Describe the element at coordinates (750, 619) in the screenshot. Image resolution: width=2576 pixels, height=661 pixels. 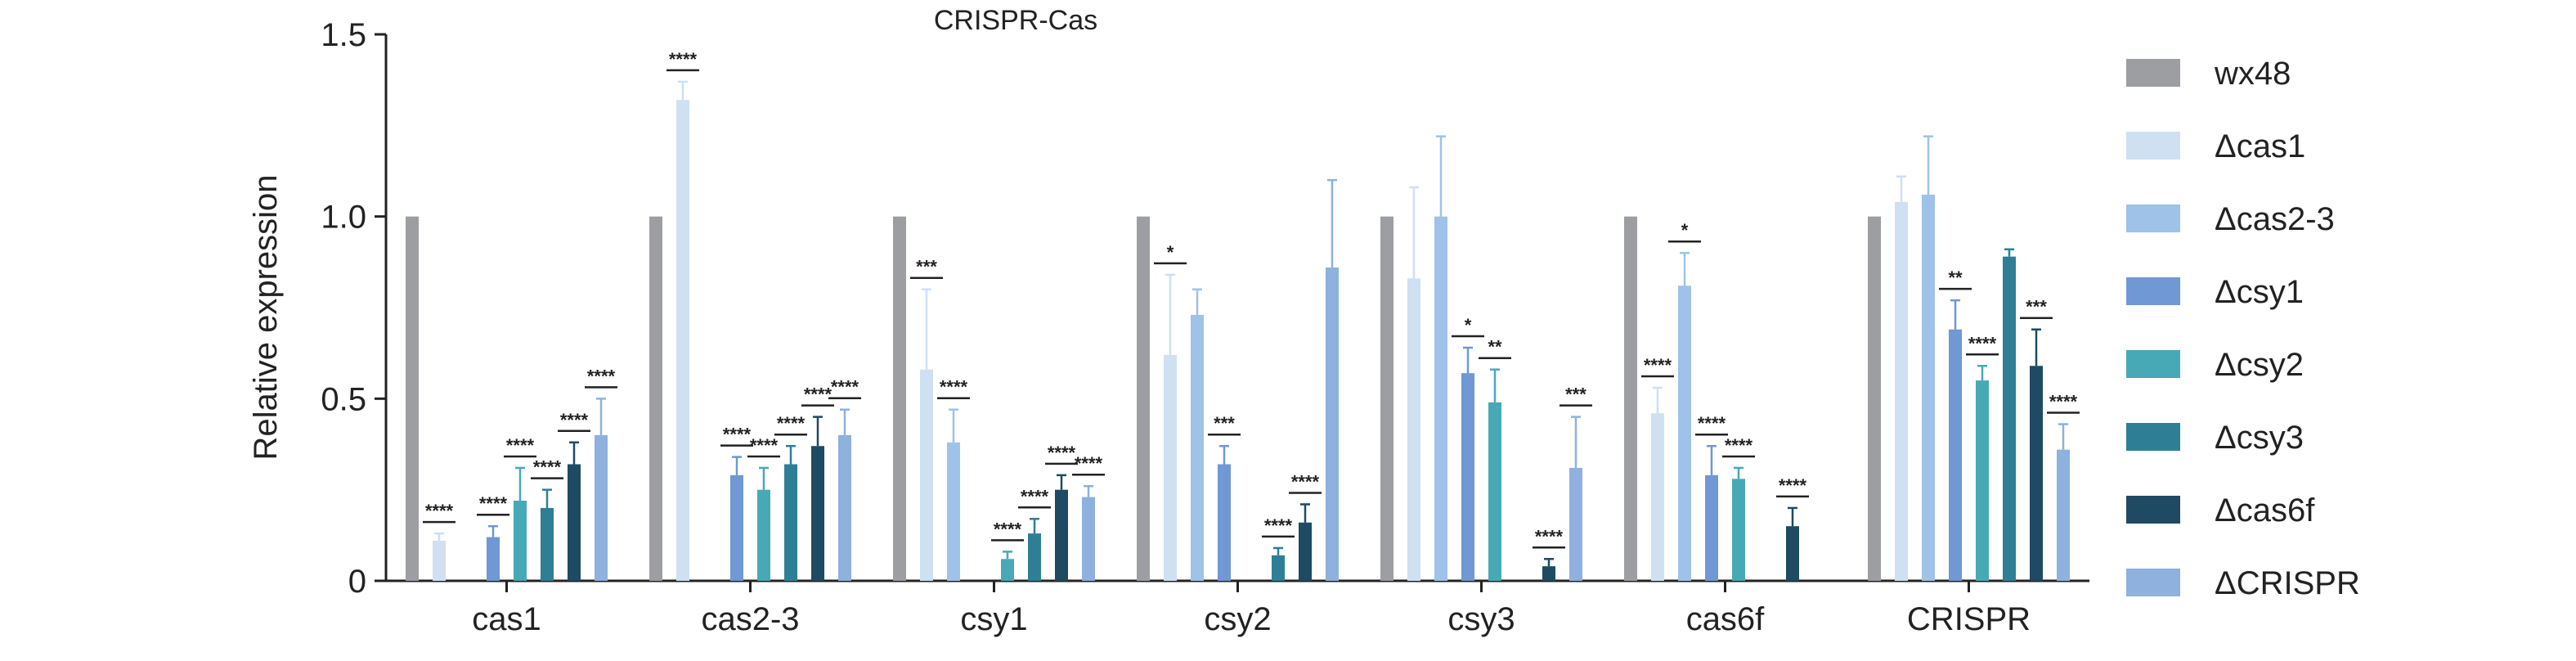
I see `x-tick-label: cas2-3` at that location.